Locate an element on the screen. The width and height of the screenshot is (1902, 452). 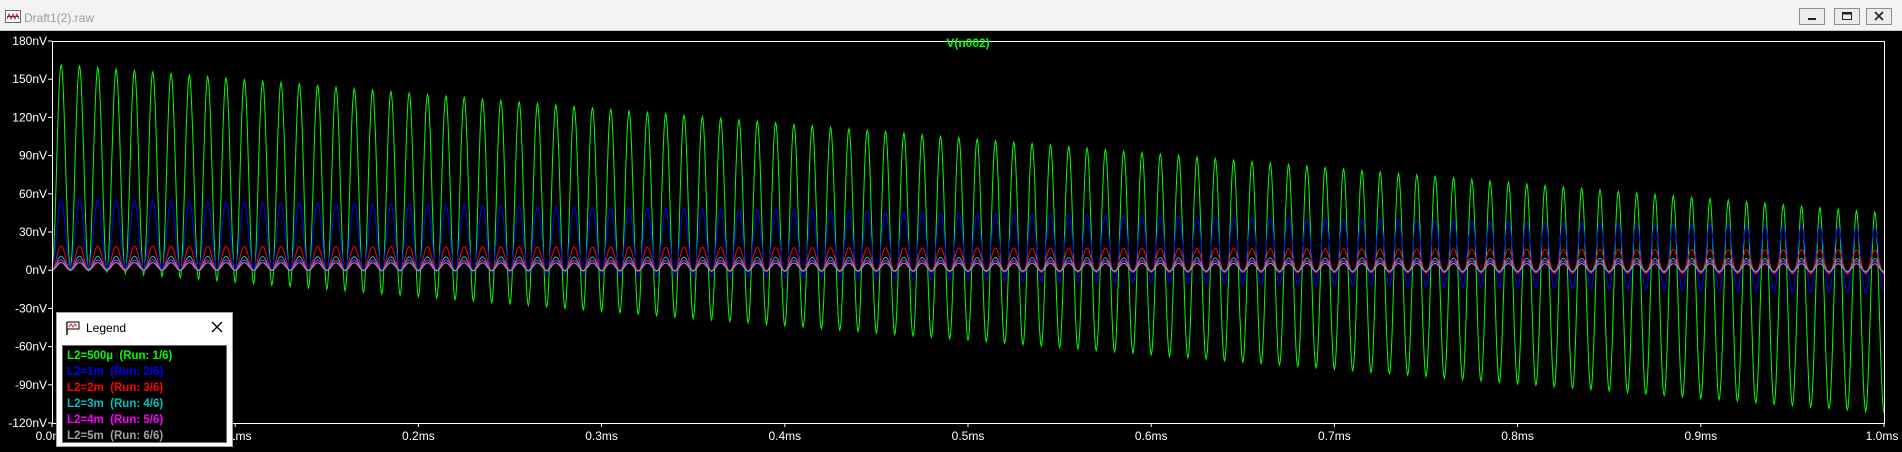
legend-entry-run: (Run: 1/6) is located at coordinates (146, 356).